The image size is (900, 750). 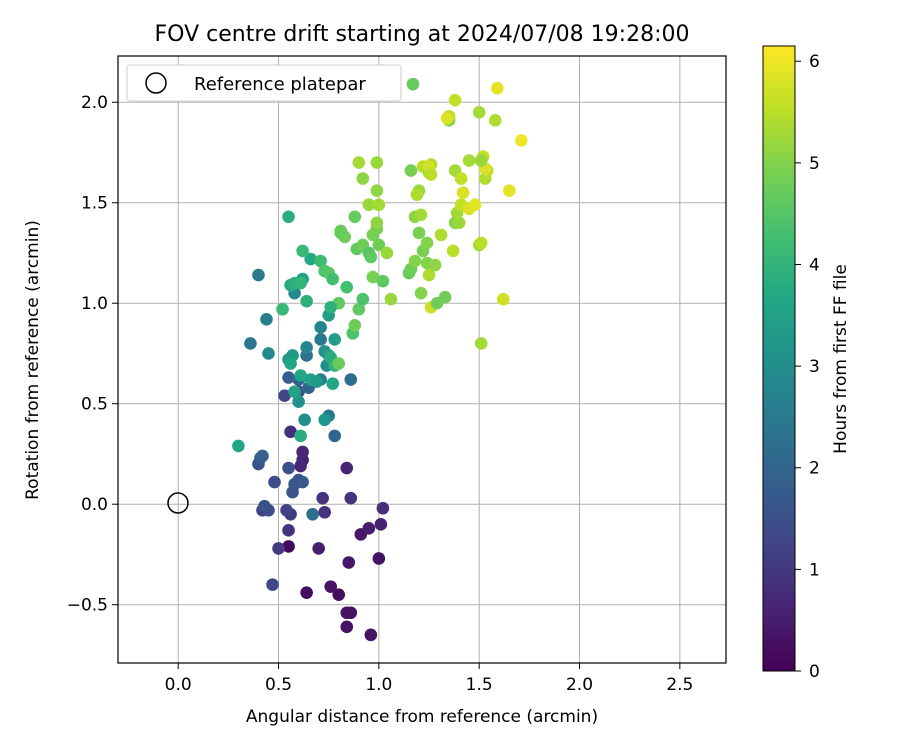 I want to click on colorbar-tick-label: 4, so click(x=814, y=265).